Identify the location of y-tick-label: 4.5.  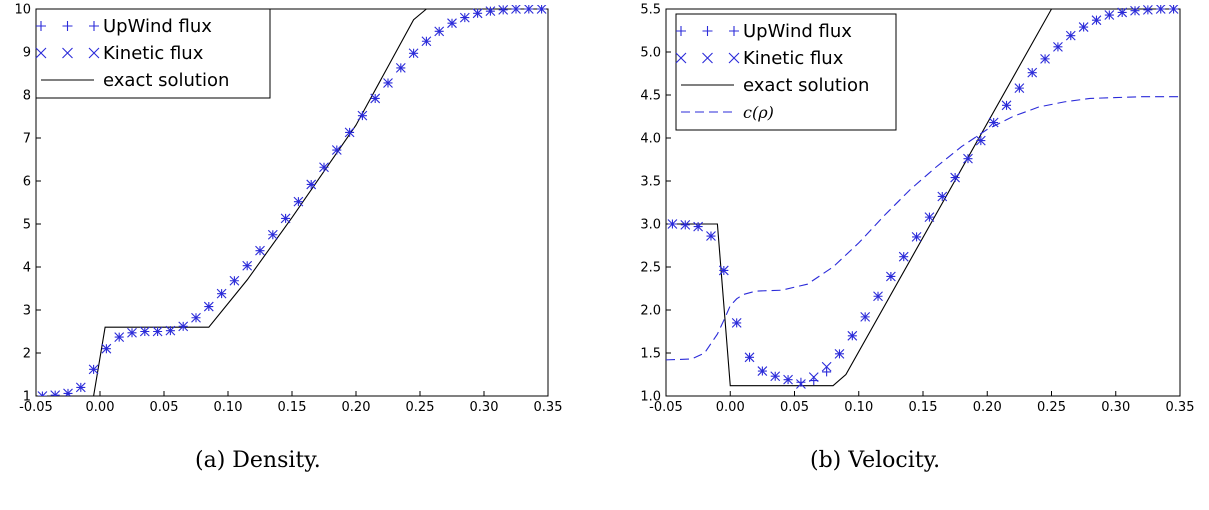
(650, 96).